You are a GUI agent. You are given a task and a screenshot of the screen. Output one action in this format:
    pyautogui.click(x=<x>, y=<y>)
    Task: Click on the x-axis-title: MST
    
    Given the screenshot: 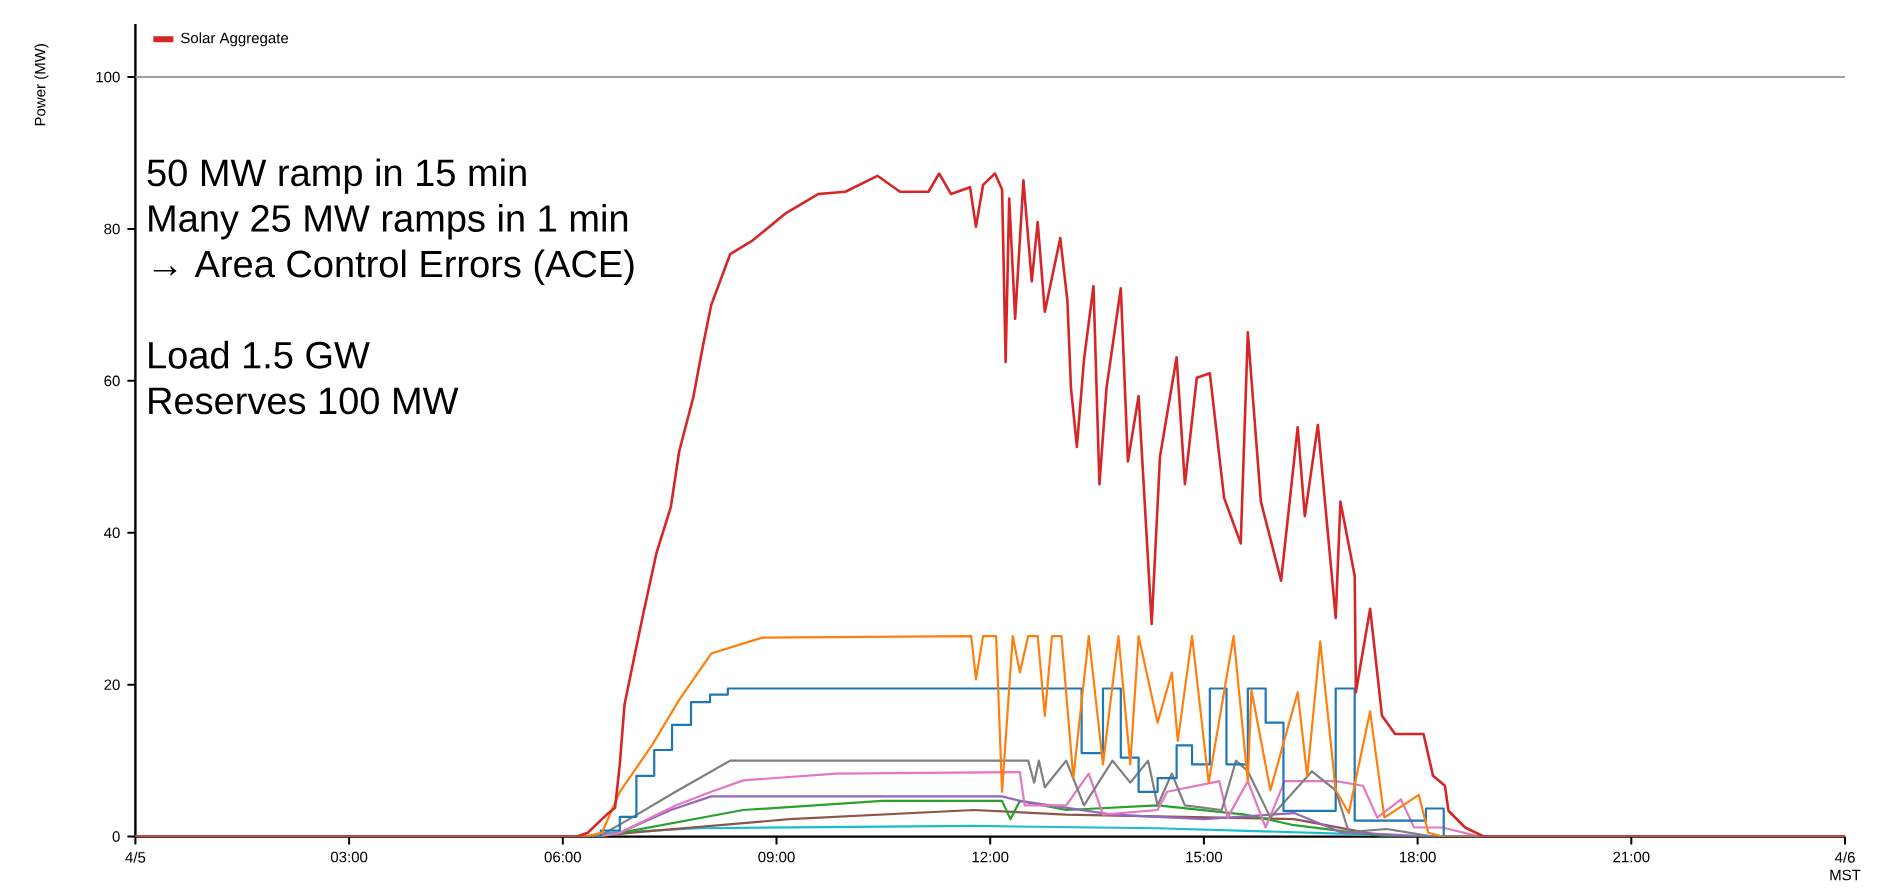 What is the action you would take?
    pyautogui.click(x=1845, y=875)
    